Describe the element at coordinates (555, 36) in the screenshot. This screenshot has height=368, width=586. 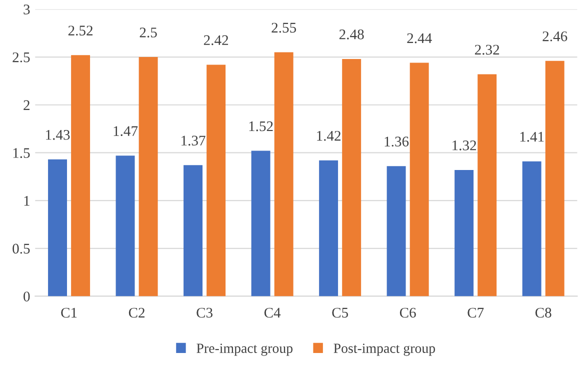
I see `data-label: 2.46` at that location.